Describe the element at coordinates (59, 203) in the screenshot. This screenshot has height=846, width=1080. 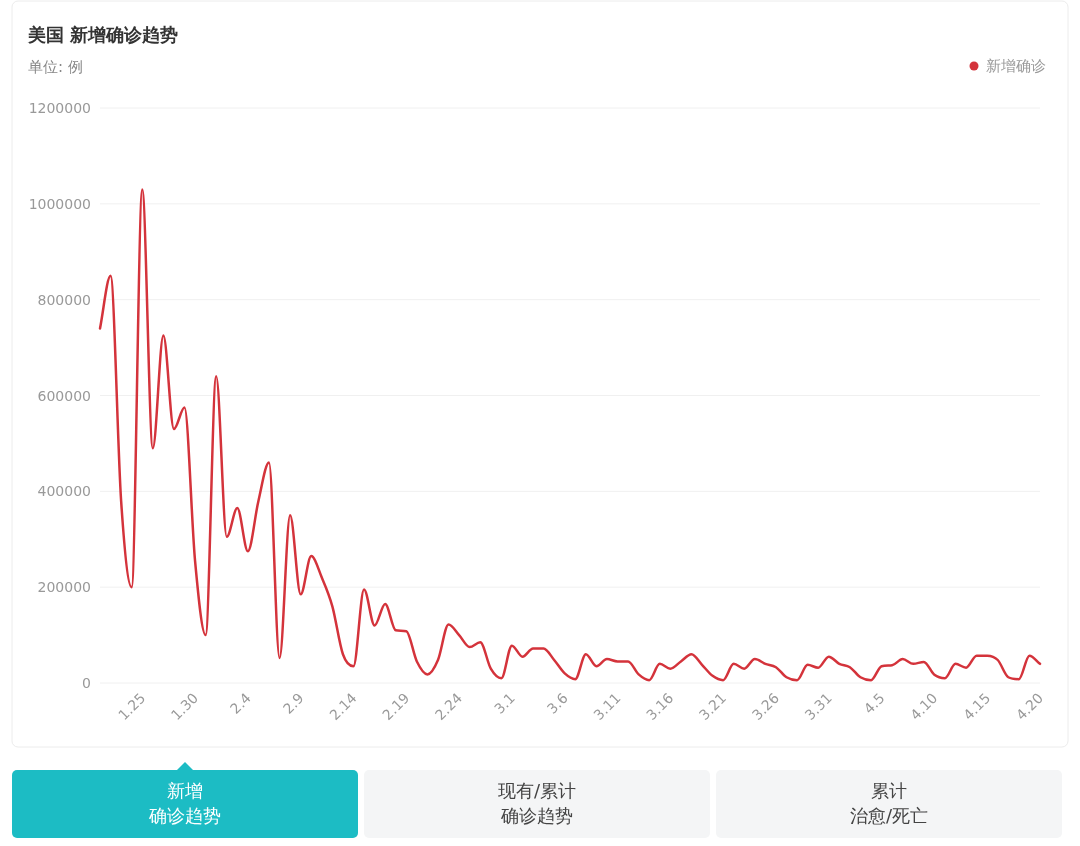
I see `y-tick-label: 1000000` at that location.